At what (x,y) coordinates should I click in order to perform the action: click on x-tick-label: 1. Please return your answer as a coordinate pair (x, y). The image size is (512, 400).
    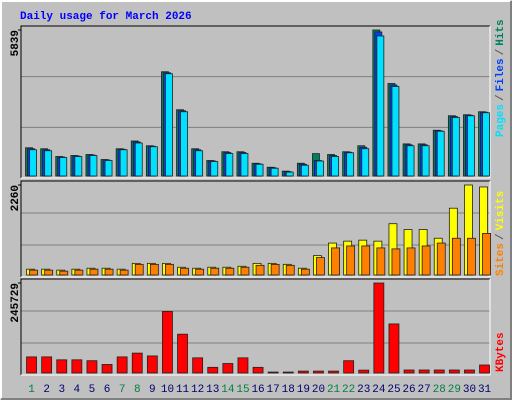
    Looking at the image, I should click on (31, 390).